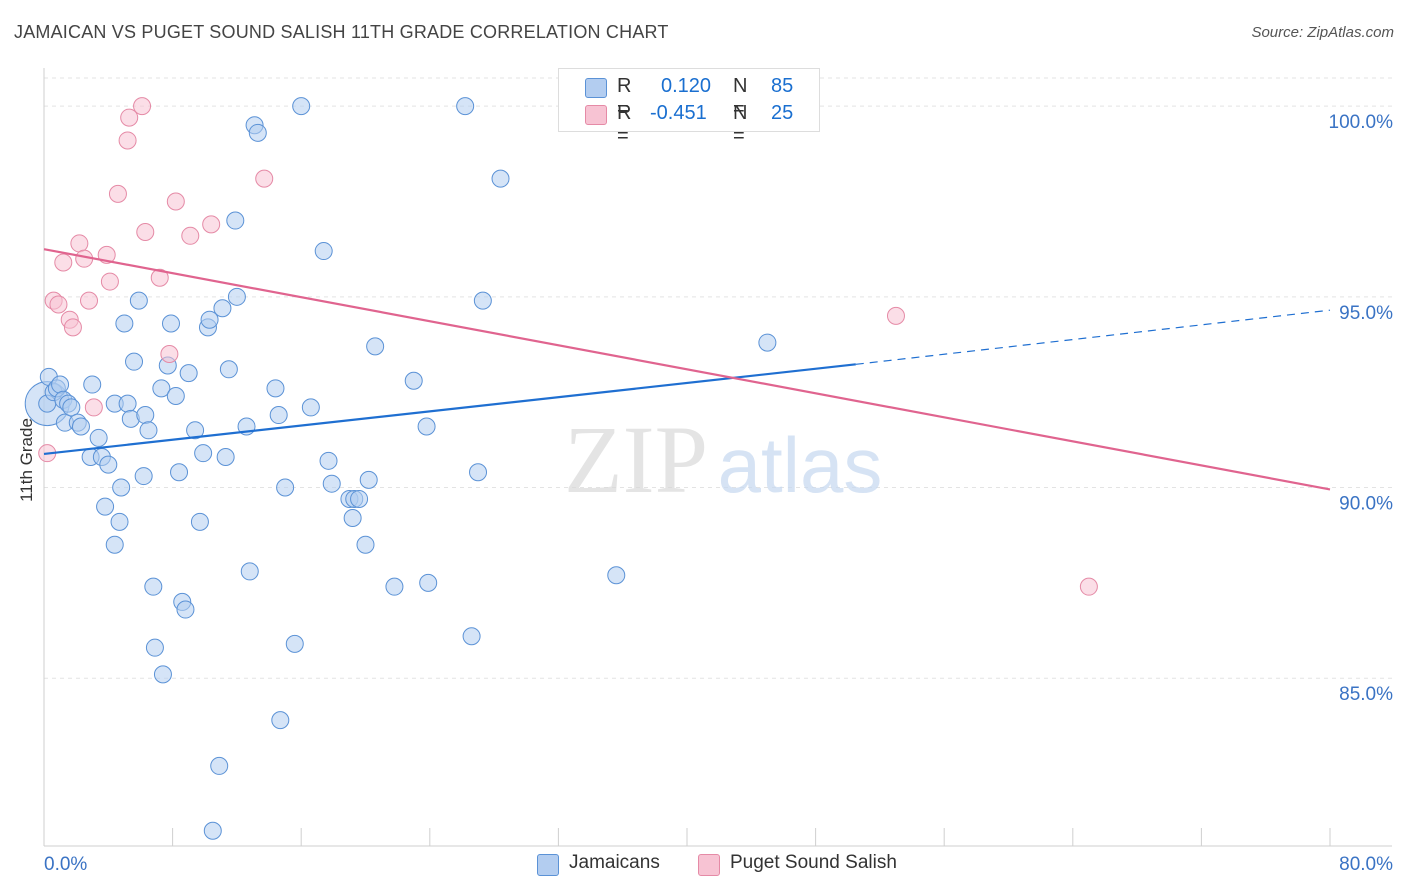  I want to click on y-tick-label: 90.0%, so click(1366, 504).